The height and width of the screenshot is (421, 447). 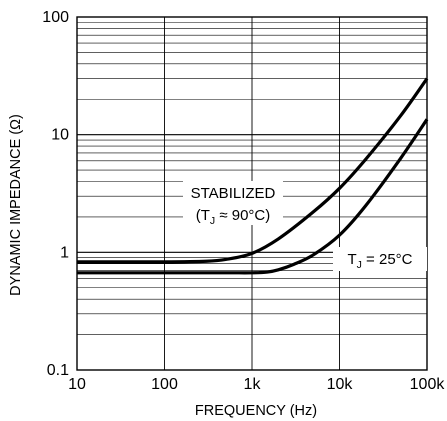 I want to click on stabilized-condition: (TJ ≈ 90°C), so click(x=233, y=217).